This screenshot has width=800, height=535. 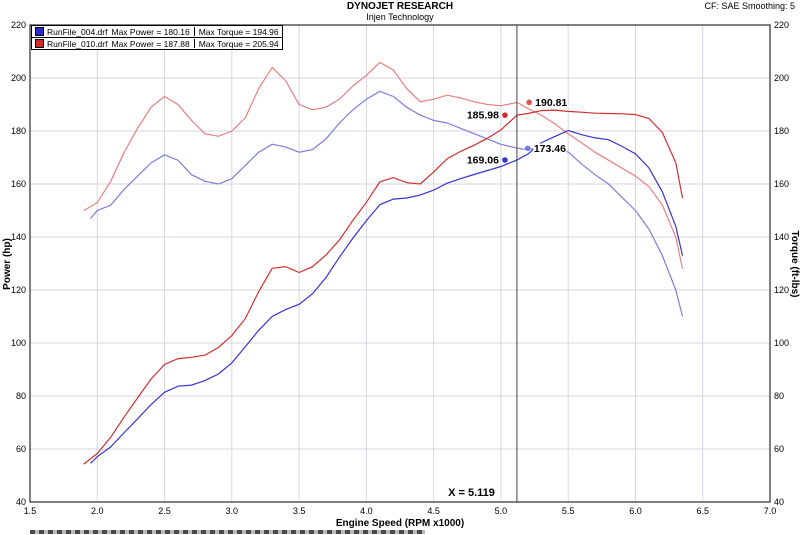 I want to click on marker-value-label: 173.46, so click(x=550, y=149).